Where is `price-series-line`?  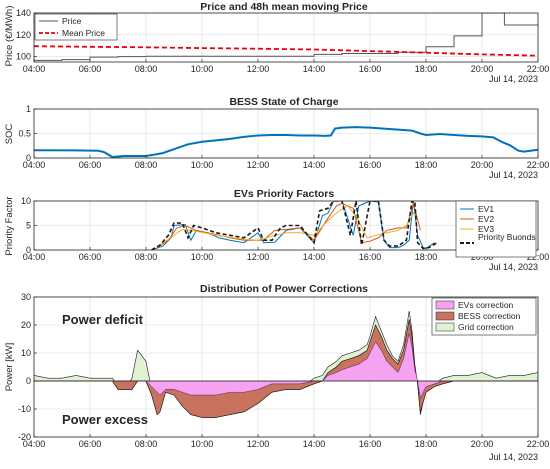 price-series-line is located at coordinates (286, 37).